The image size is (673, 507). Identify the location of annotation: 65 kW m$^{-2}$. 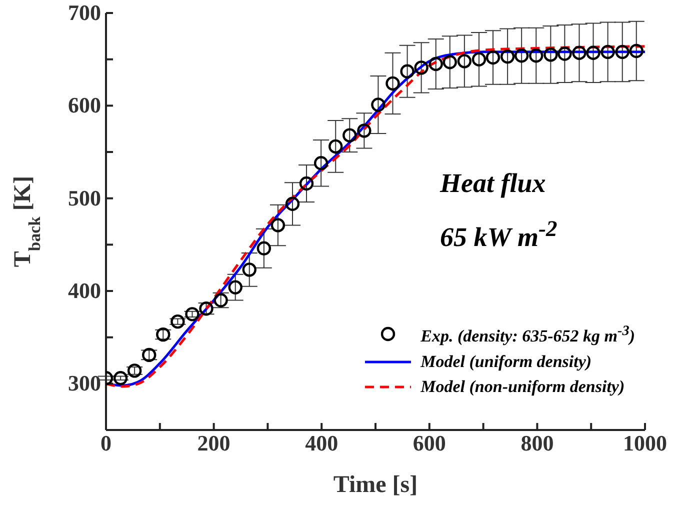
(499, 234).